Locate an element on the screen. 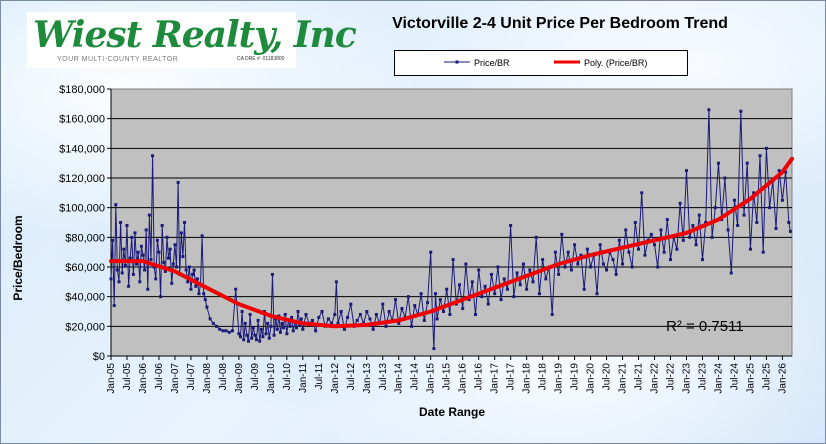 The height and width of the screenshot is (444, 826). x-tick-label: Jan-17 is located at coordinates (495, 378).